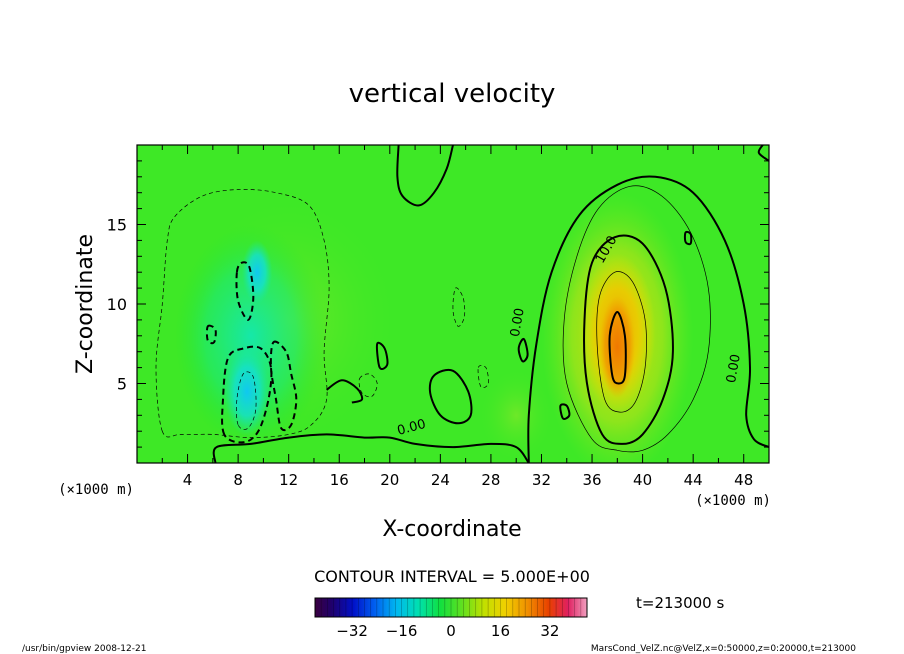 Image resolution: width=904 pixels, height=654 pixels. Describe the element at coordinates (389, 480) in the screenshot. I see `x-tick-label: 20` at that location.